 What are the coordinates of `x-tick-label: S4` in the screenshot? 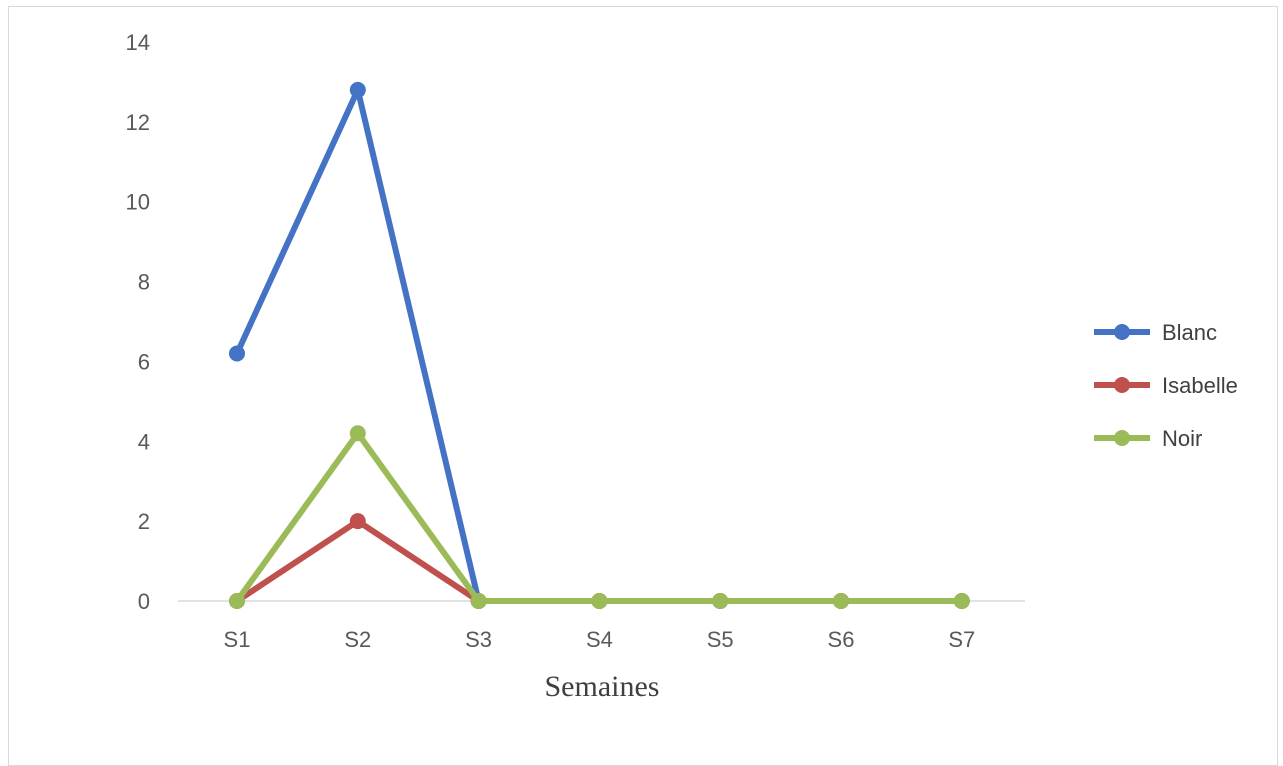 It's located at (599, 639).